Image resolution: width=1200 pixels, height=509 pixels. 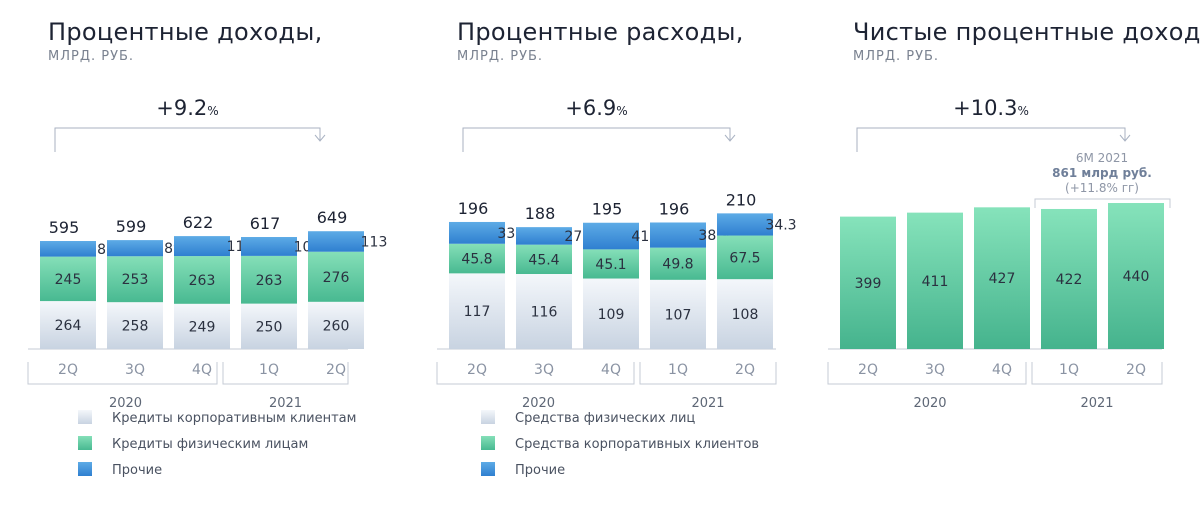 What do you see at coordinates (991, 108) in the screenshot?
I see `growth-value: +10.3%` at bounding box center [991, 108].